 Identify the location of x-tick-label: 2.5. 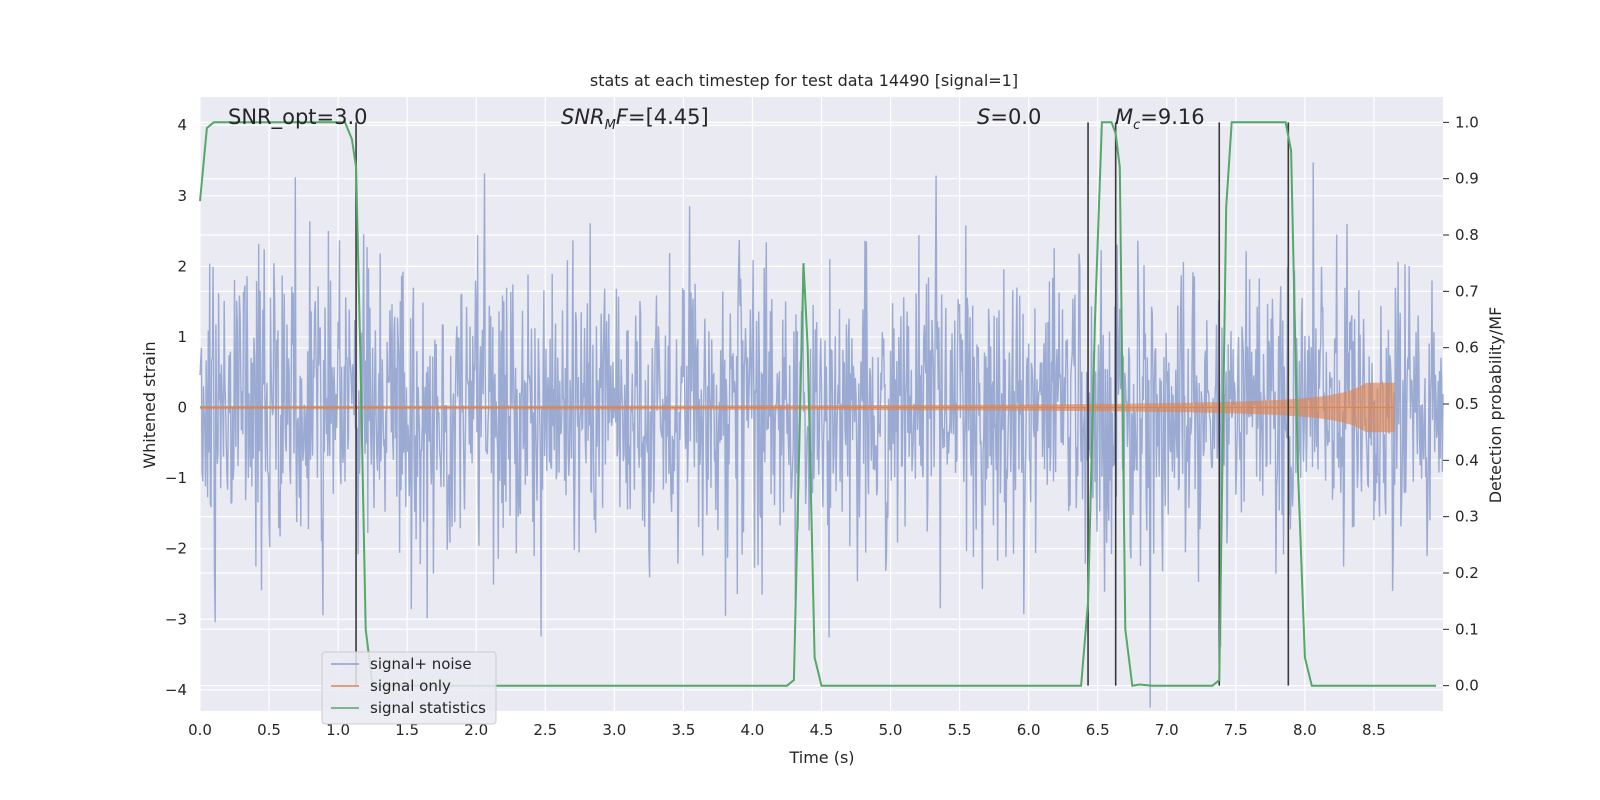
(545, 730).